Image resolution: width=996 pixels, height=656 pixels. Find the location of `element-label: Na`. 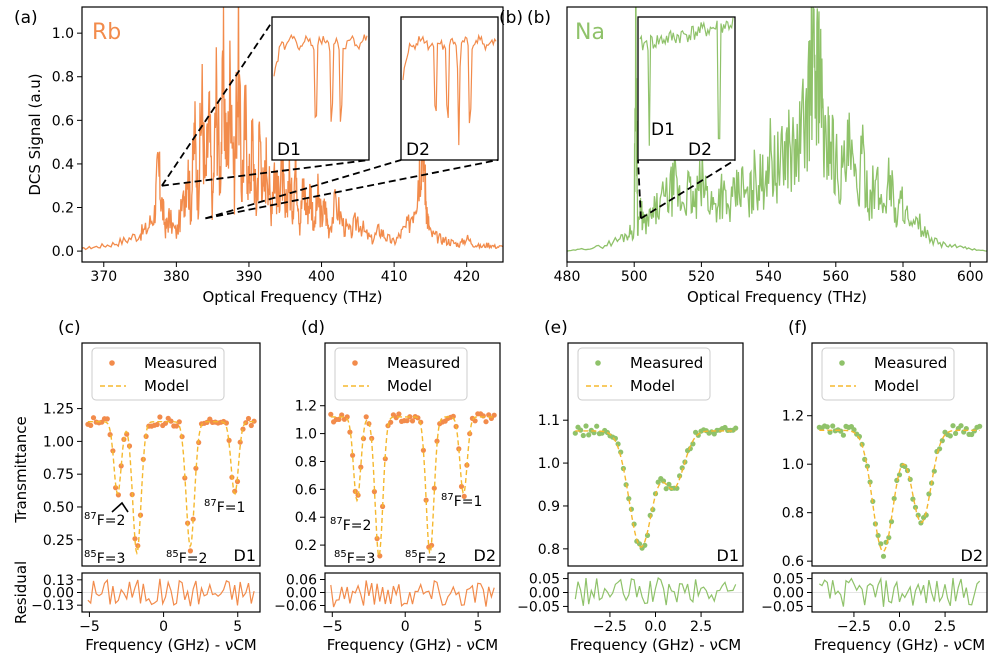

element-label: Na is located at coordinates (590, 32).